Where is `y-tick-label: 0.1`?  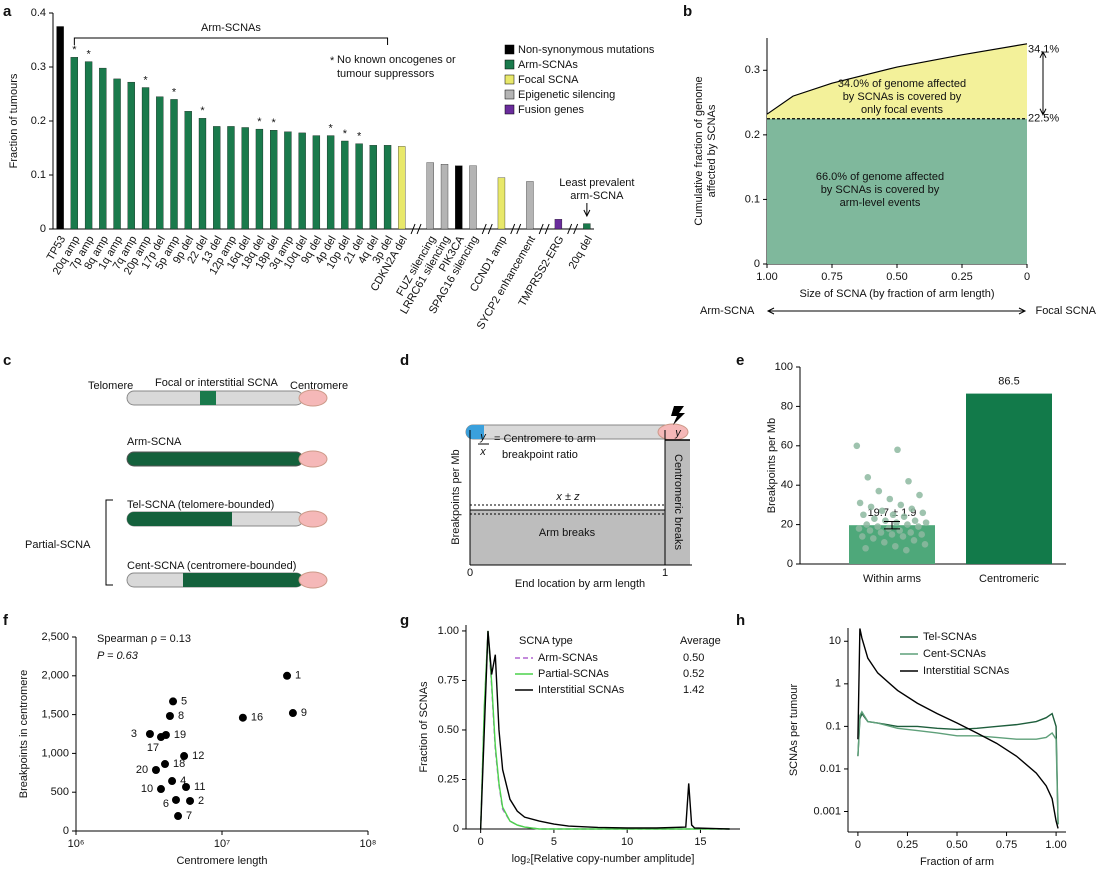
y-tick-label: 0.1 is located at coordinates (833, 726).